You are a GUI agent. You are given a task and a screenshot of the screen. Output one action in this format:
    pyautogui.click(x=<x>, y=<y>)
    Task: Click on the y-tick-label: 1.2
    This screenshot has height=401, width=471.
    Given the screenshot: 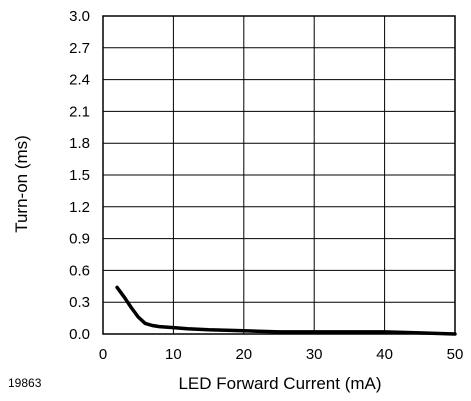 What is the action you would take?
    pyautogui.click(x=79, y=207)
    